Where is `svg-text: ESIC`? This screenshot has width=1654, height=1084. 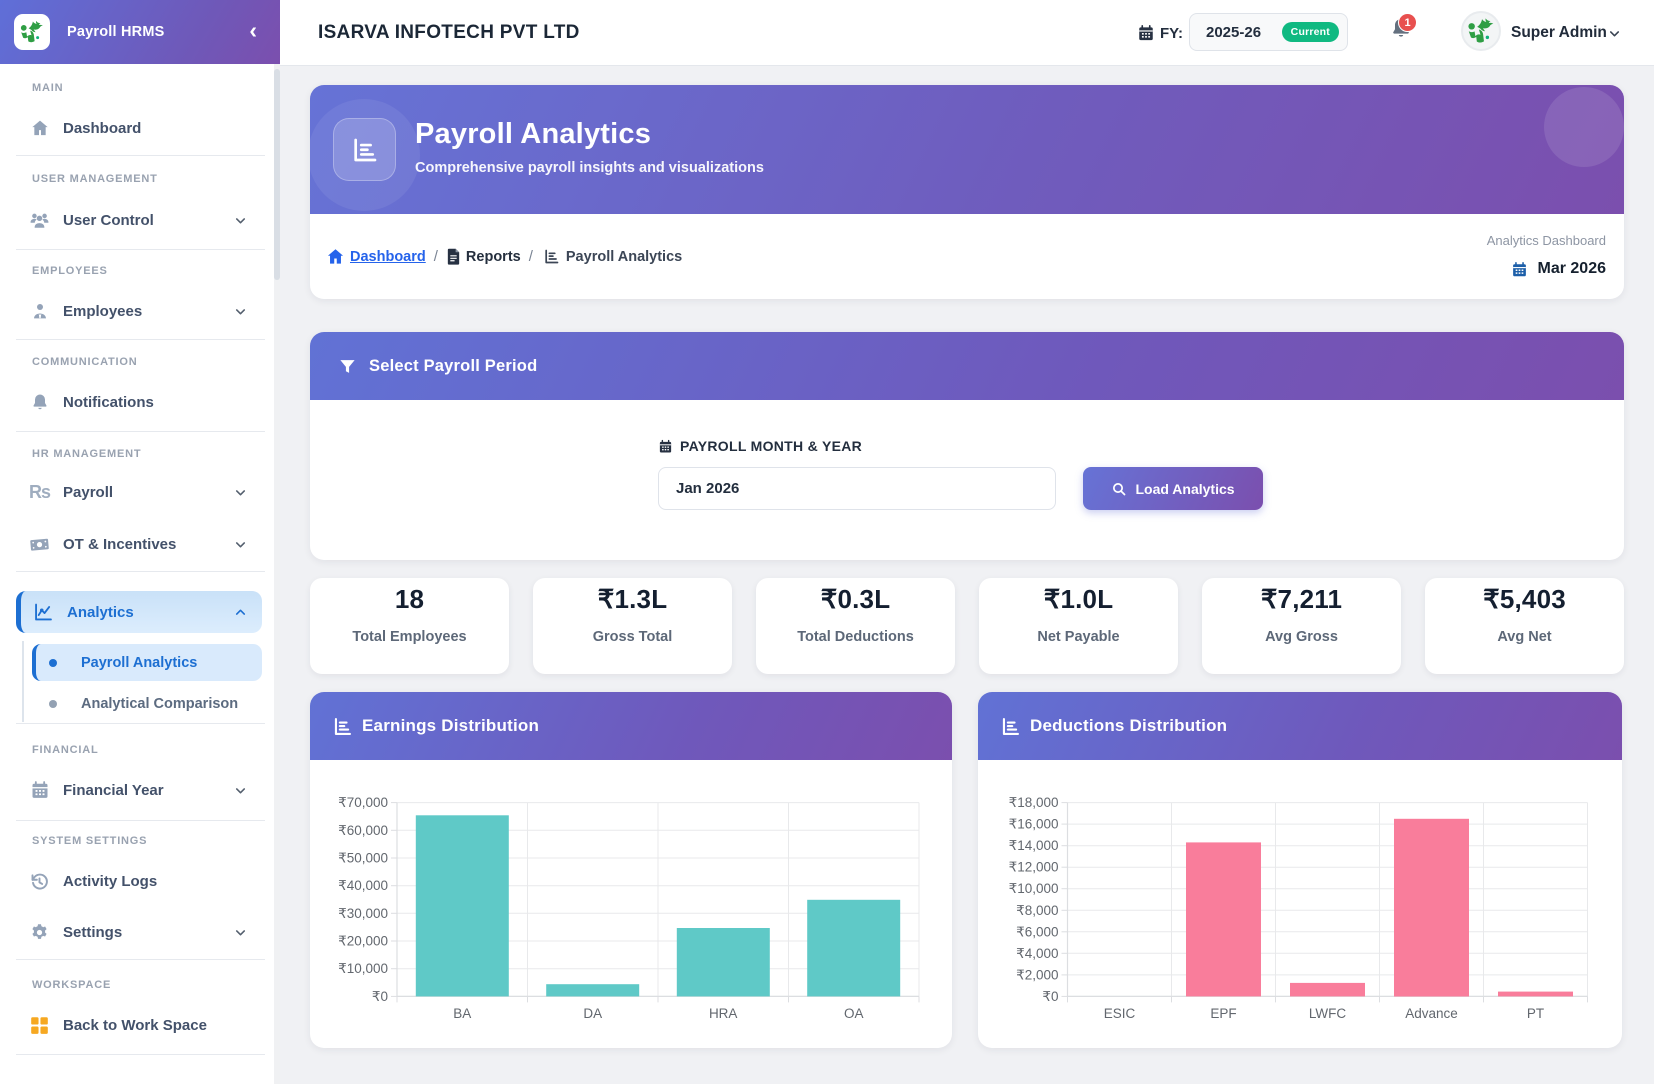 svg-text: ESIC is located at coordinates (1120, 1013).